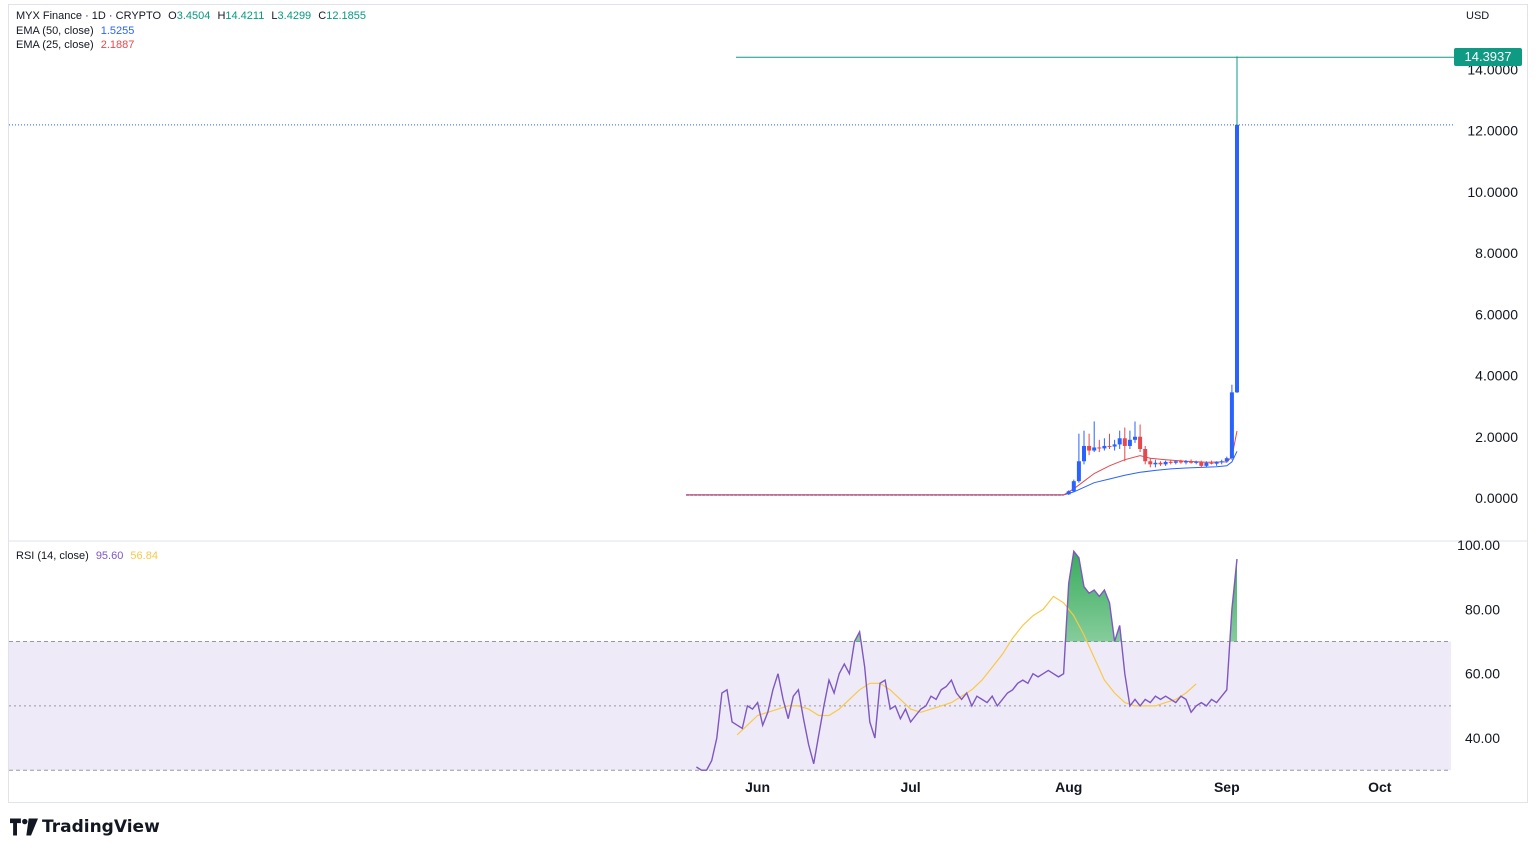 The image size is (1536, 855). What do you see at coordinates (221, 16) in the screenshot?
I see `high-label: H` at bounding box center [221, 16].